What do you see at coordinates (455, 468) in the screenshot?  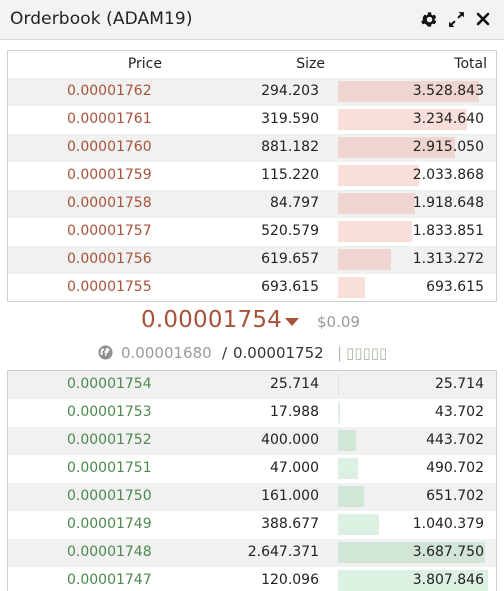 I see `bid-total: 490.702` at bounding box center [455, 468].